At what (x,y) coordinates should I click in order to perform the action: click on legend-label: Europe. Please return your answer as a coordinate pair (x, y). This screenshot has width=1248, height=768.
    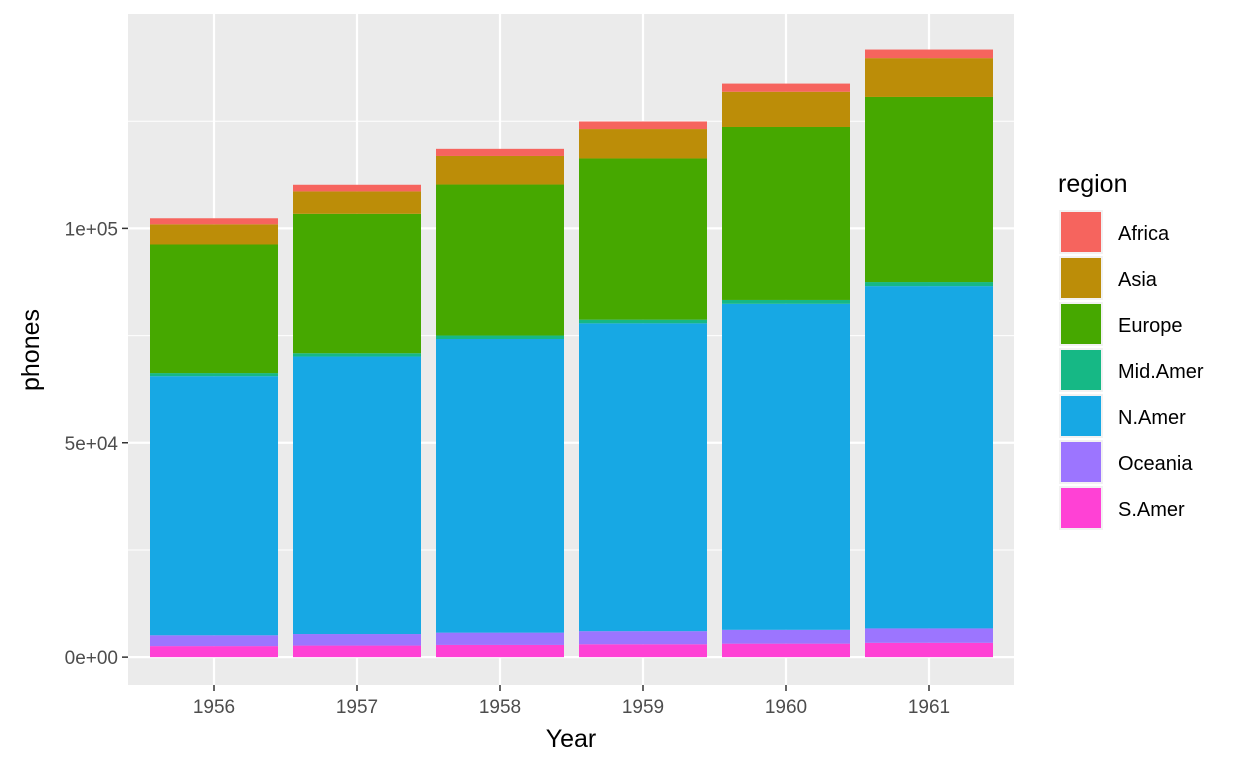
    Looking at the image, I should click on (1150, 326).